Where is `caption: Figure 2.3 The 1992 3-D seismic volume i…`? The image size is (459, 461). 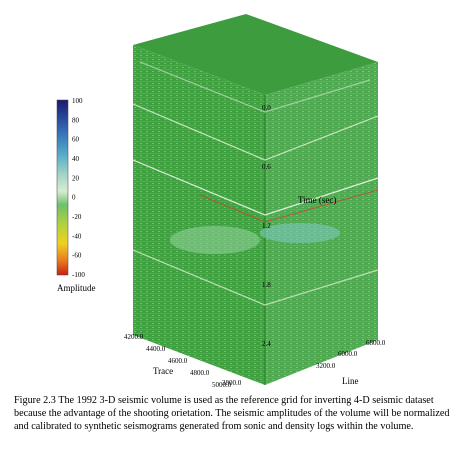
caption: Figure 2.3 The 1992 3-D seismic volume i… is located at coordinates (232, 414).